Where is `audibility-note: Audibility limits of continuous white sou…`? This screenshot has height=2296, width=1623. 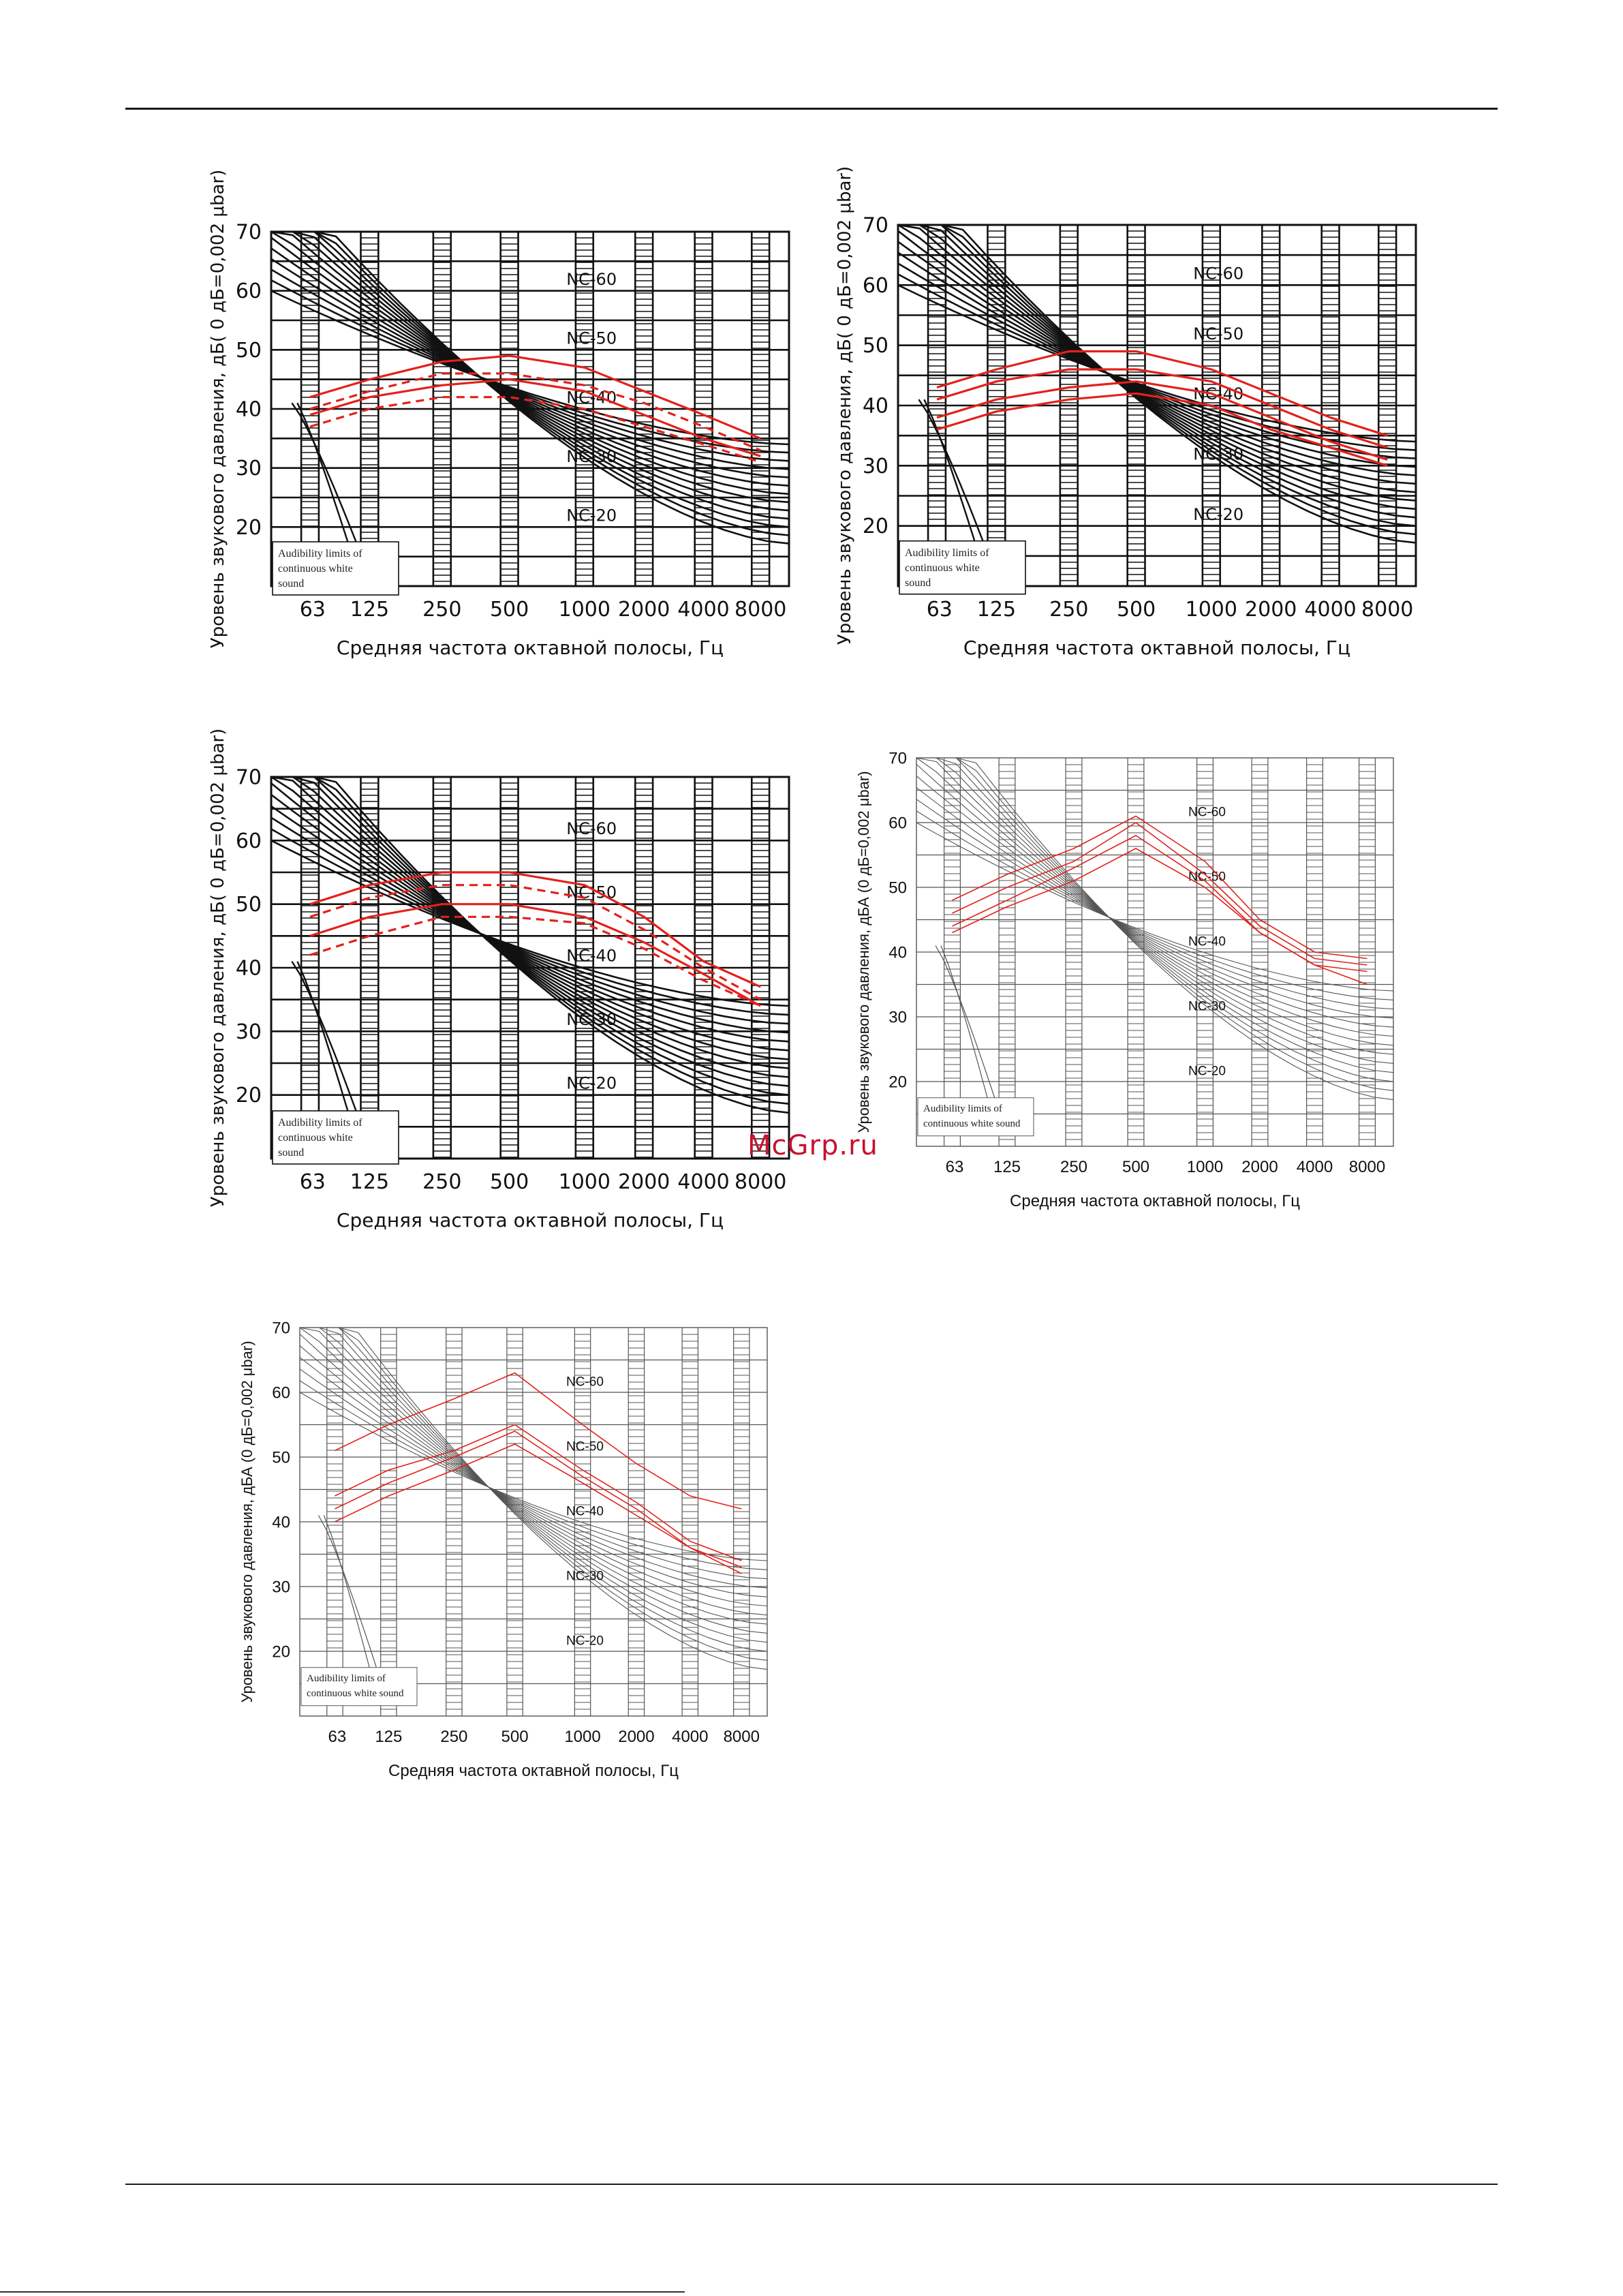
audibility-note: Audibility limits of continuous white sou… is located at coordinates (359, 1686).